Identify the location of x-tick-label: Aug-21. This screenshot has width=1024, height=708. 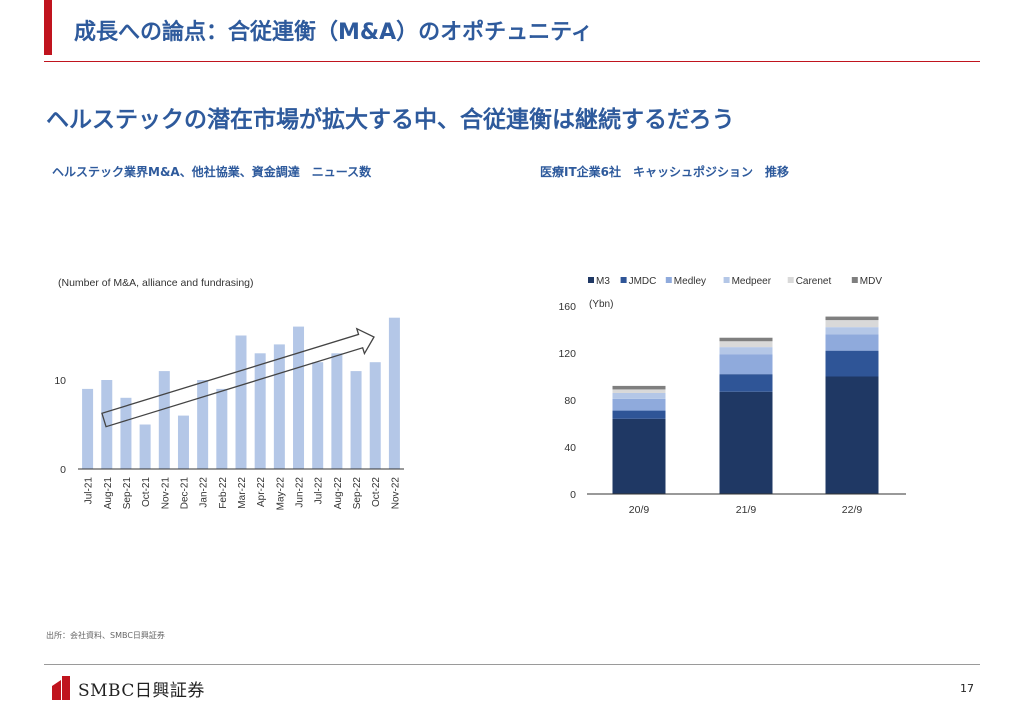
(108, 493).